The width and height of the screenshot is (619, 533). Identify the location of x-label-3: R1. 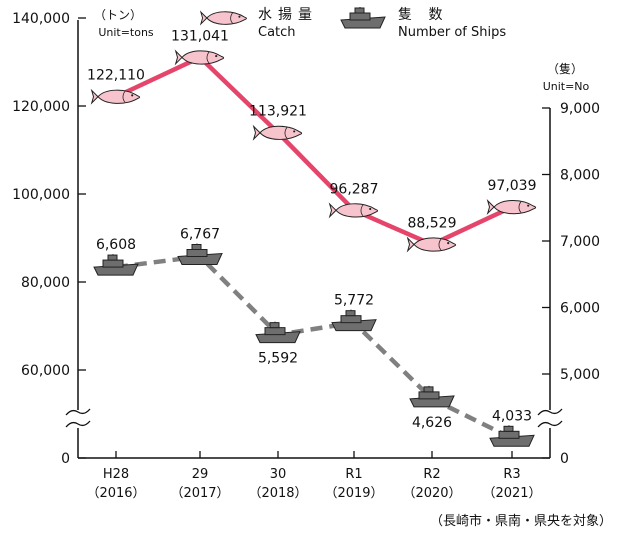
(353, 474).